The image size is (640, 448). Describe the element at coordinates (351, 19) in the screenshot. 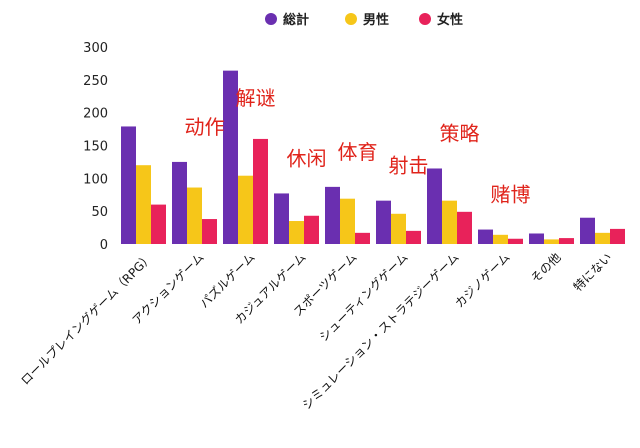

I see `legend-swatch-male` at that location.